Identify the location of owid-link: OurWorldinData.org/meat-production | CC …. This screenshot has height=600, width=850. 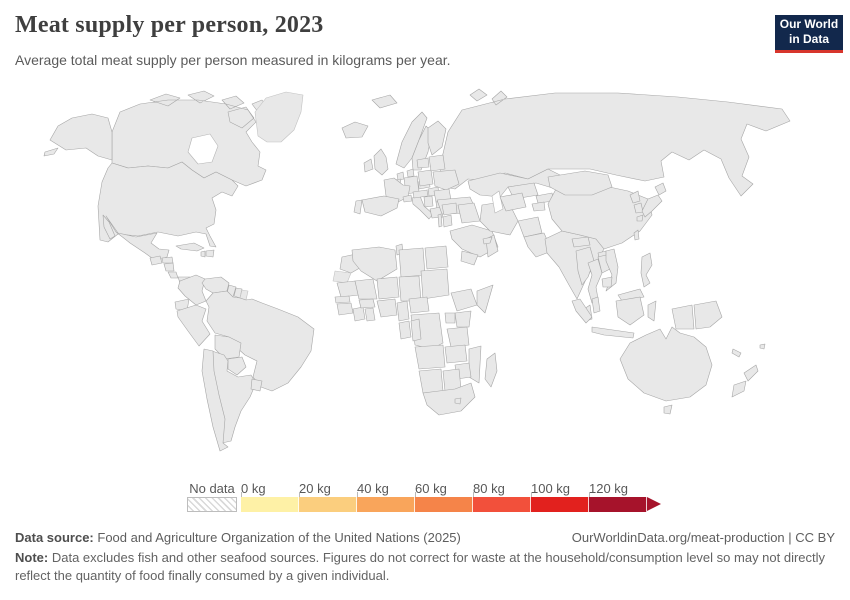
(703, 537).